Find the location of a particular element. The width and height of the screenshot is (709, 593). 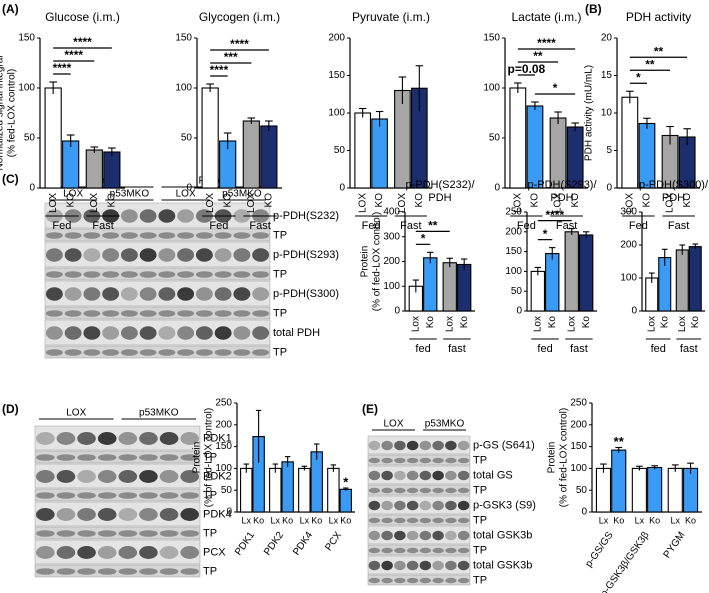

x-tick-label: Lox is located at coordinates (415, 324).